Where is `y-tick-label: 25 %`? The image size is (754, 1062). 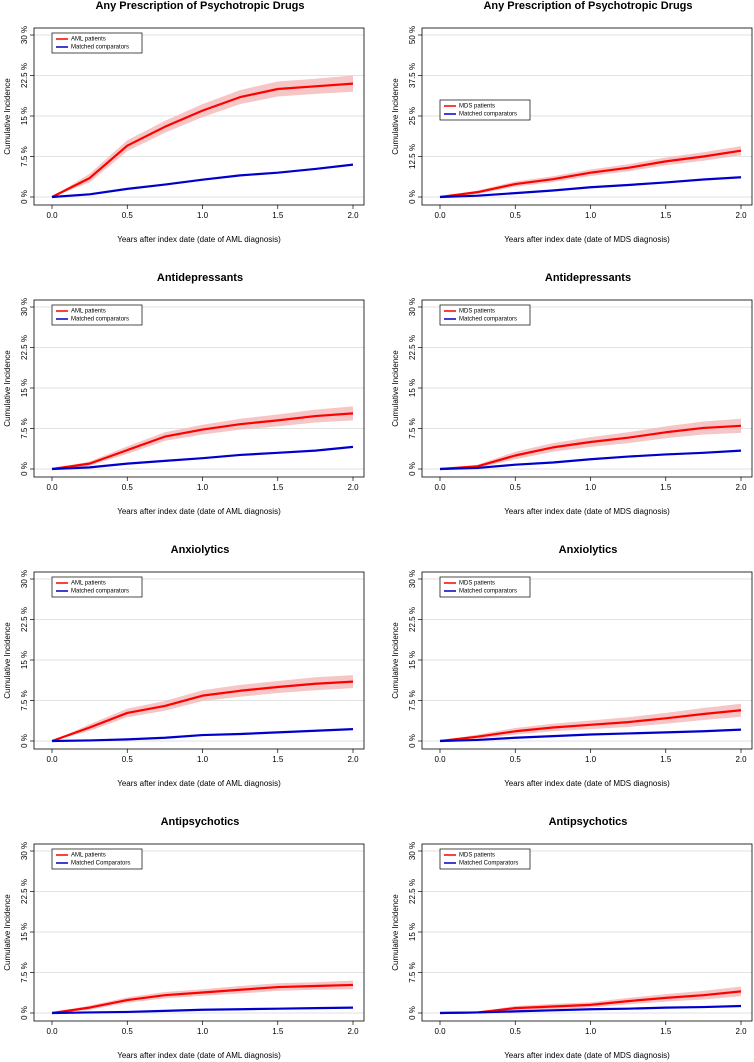
y-tick-label: 25 % is located at coordinates (412, 116).